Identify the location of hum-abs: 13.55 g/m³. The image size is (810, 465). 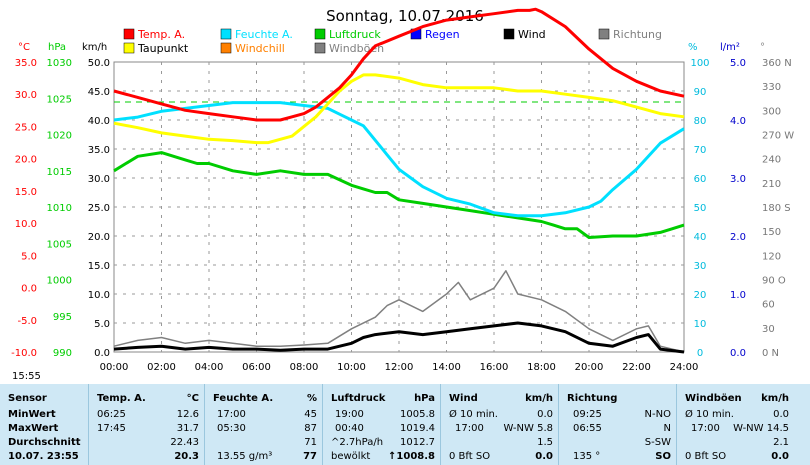
(245, 456).